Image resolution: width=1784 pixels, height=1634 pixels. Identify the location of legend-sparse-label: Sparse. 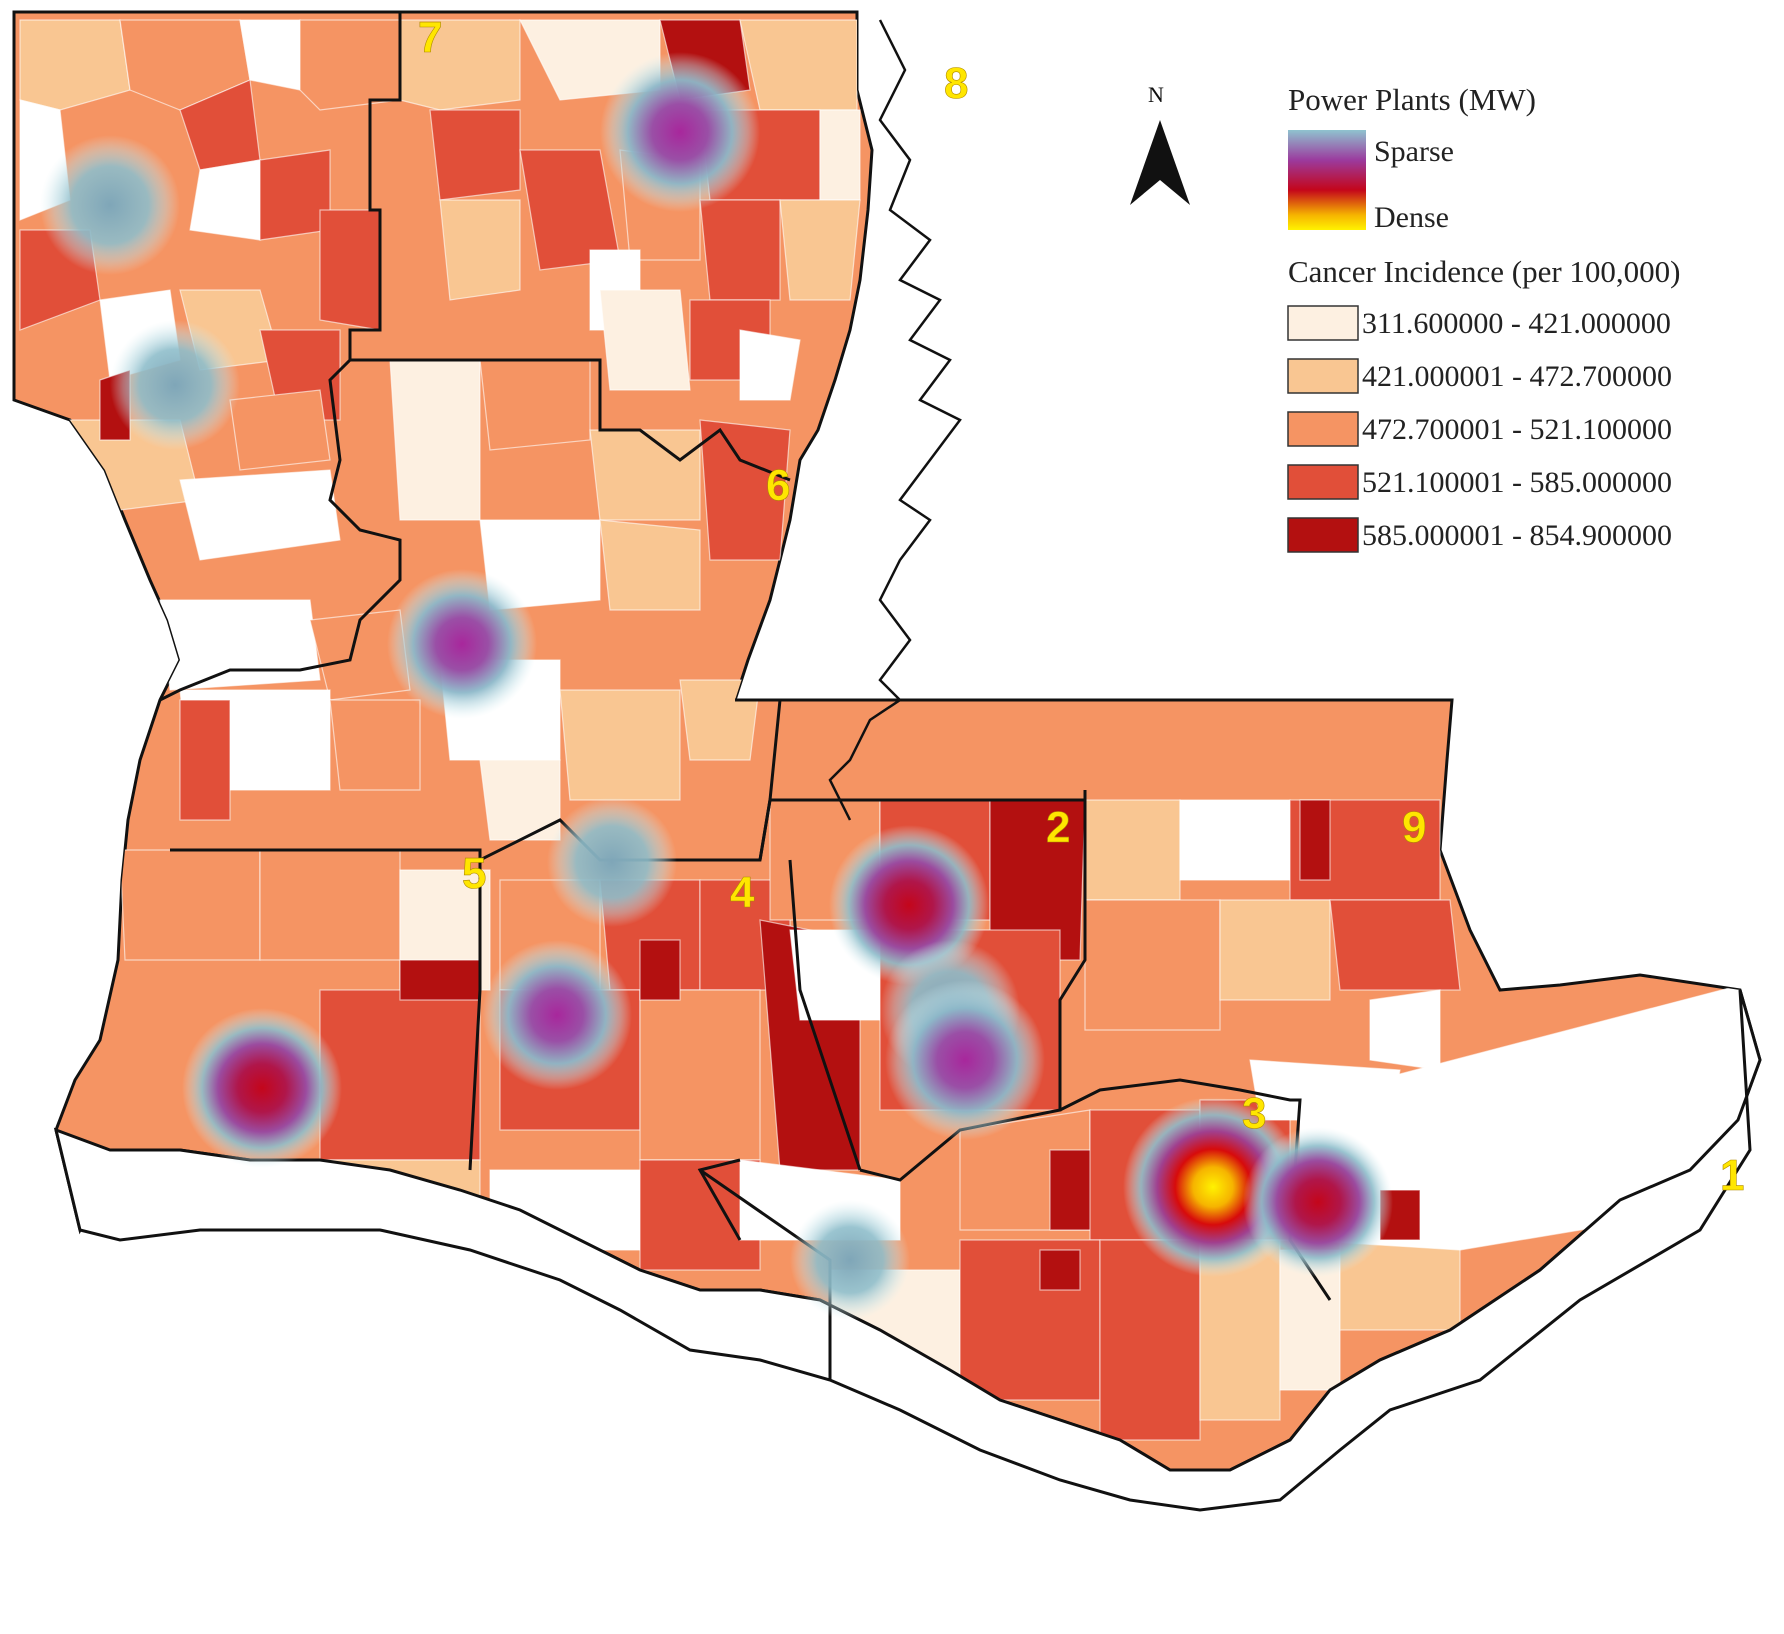
(1414, 151).